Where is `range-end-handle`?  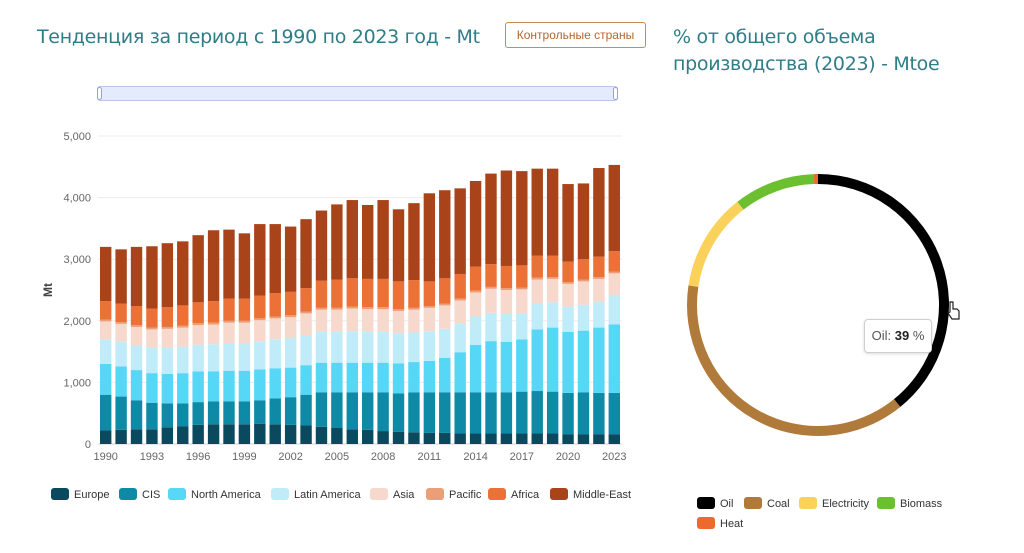
range-end-handle is located at coordinates (615, 93).